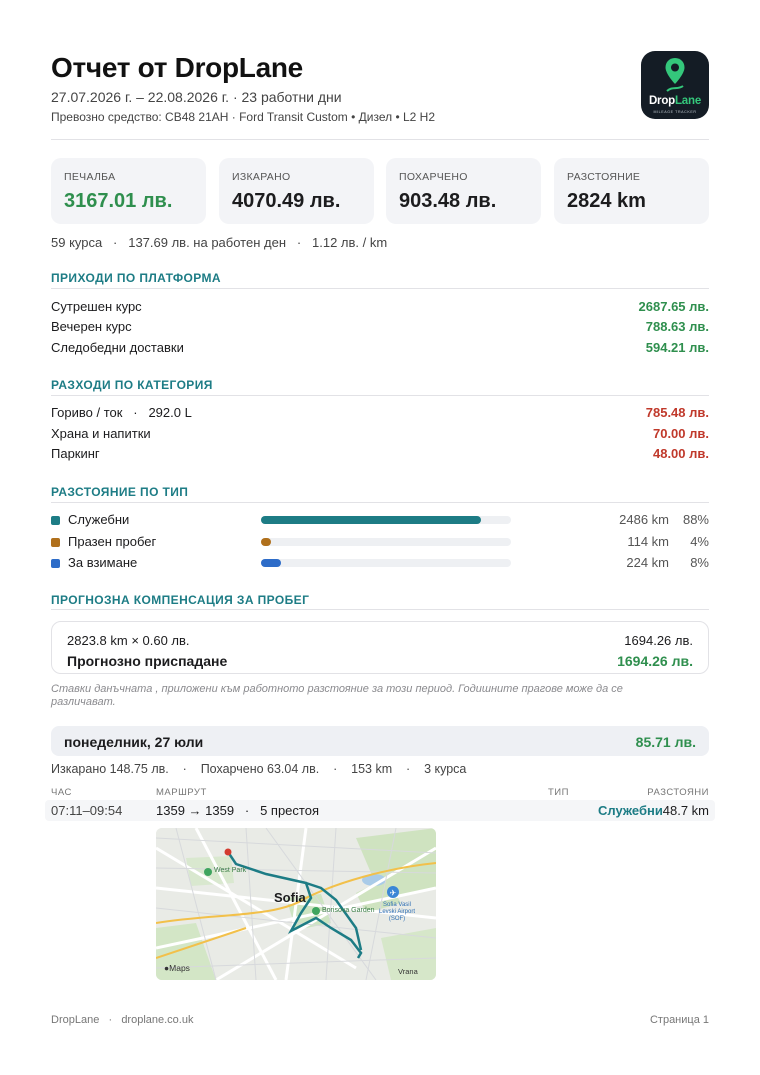  What do you see at coordinates (132, 385) in the screenshot?
I see `expenses-section-title: РАЗХОДИ ПО КАТЕГОРИЯ` at bounding box center [132, 385].